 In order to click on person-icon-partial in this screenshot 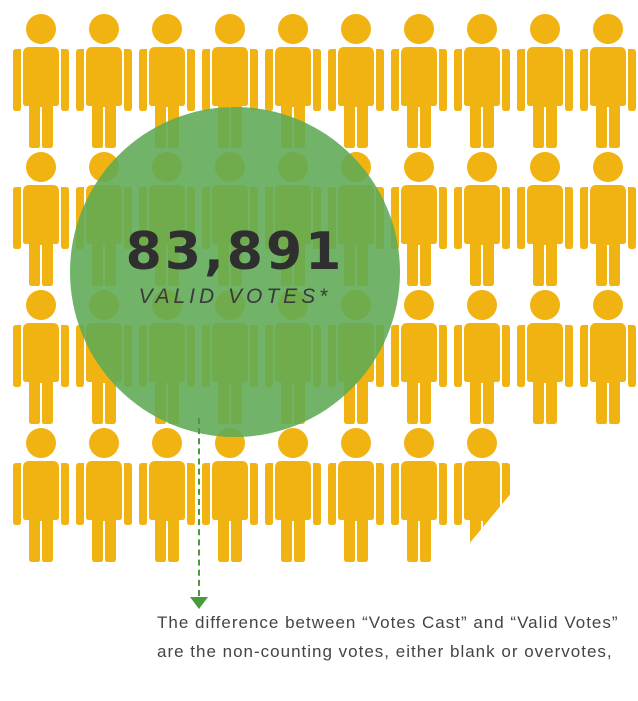, I will do `click(482, 494)`.